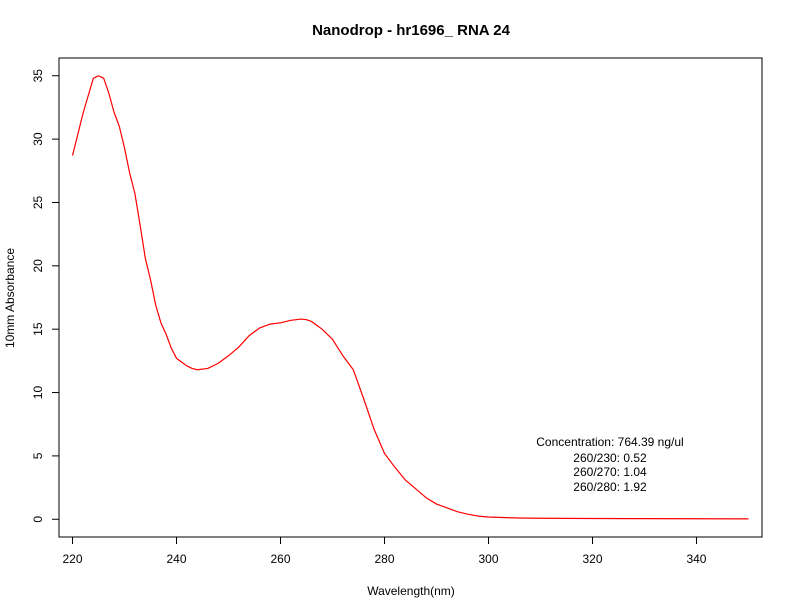 The width and height of the screenshot is (792, 612). What do you see at coordinates (610, 472) in the screenshot?
I see `annotation-ratio-260-270: 260/270: 1.04` at bounding box center [610, 472].